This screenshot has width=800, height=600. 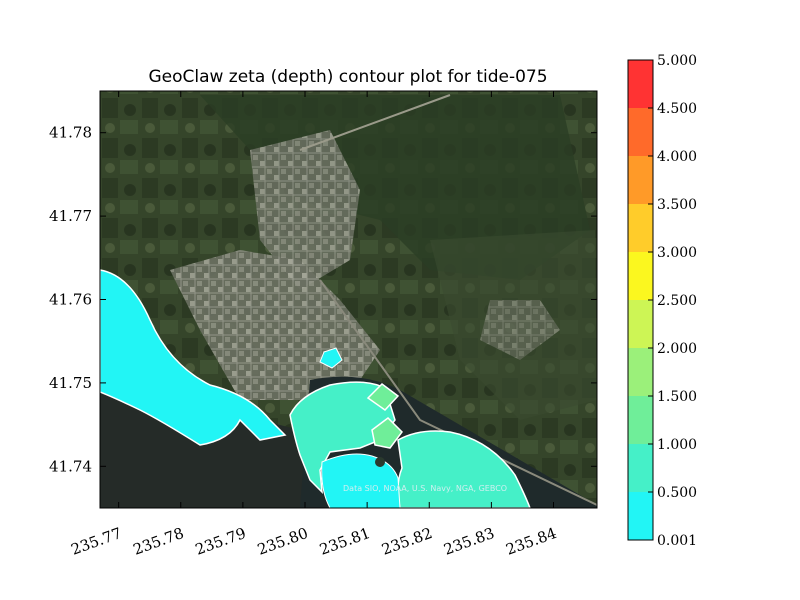 I want to click on x-tick-label: 235.79, so click(x=220, y=541).